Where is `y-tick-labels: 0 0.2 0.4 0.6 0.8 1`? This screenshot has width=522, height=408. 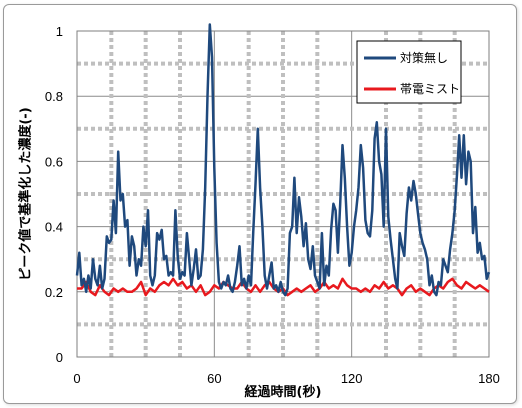
y-tick-labels: 0 0.2 0.4 0.6 0.8 1 is located at coordinates (54, 194).